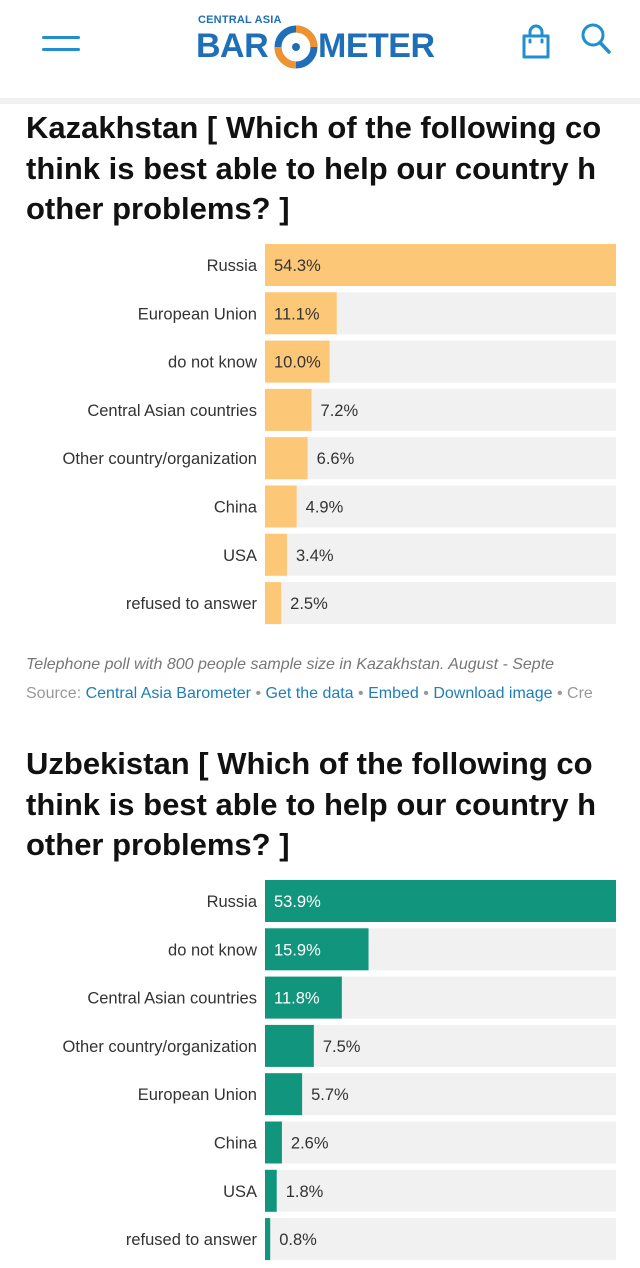  What do you see at coordinates (62, 44) in the screenshot?
I see `hamburger-menu-icon` at bounding box center [62, 44].